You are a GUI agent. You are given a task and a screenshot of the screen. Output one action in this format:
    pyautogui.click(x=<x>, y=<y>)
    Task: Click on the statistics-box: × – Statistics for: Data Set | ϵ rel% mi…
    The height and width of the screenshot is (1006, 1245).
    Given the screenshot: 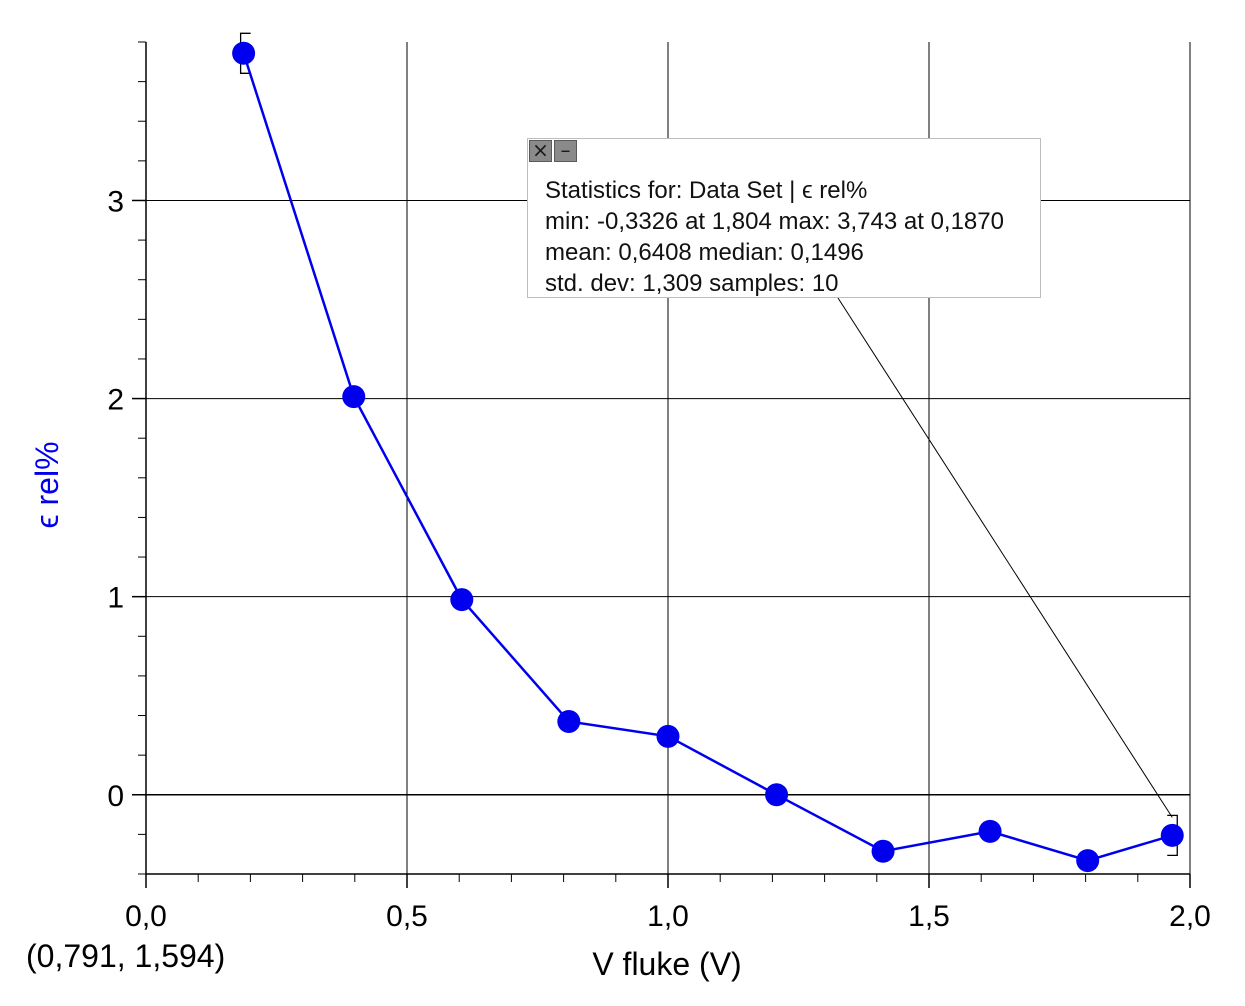 What is the action you would take?
    pyautogui.click(x=784, y=218)
    